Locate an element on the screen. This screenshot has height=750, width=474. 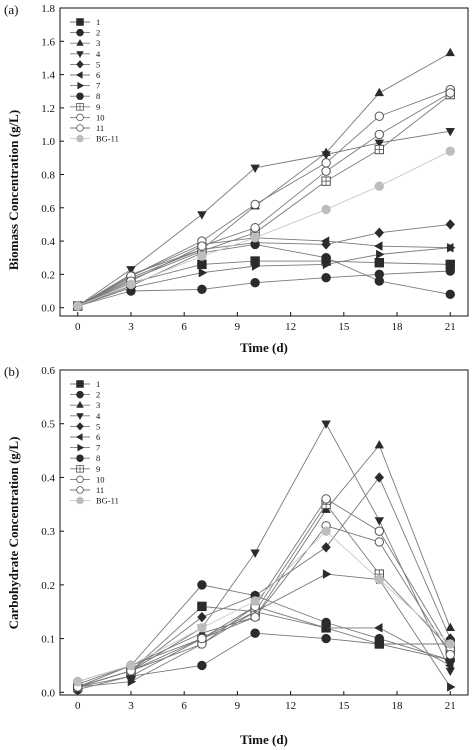
y-tick-label: 0.1 is located at coordinates (48, 640).